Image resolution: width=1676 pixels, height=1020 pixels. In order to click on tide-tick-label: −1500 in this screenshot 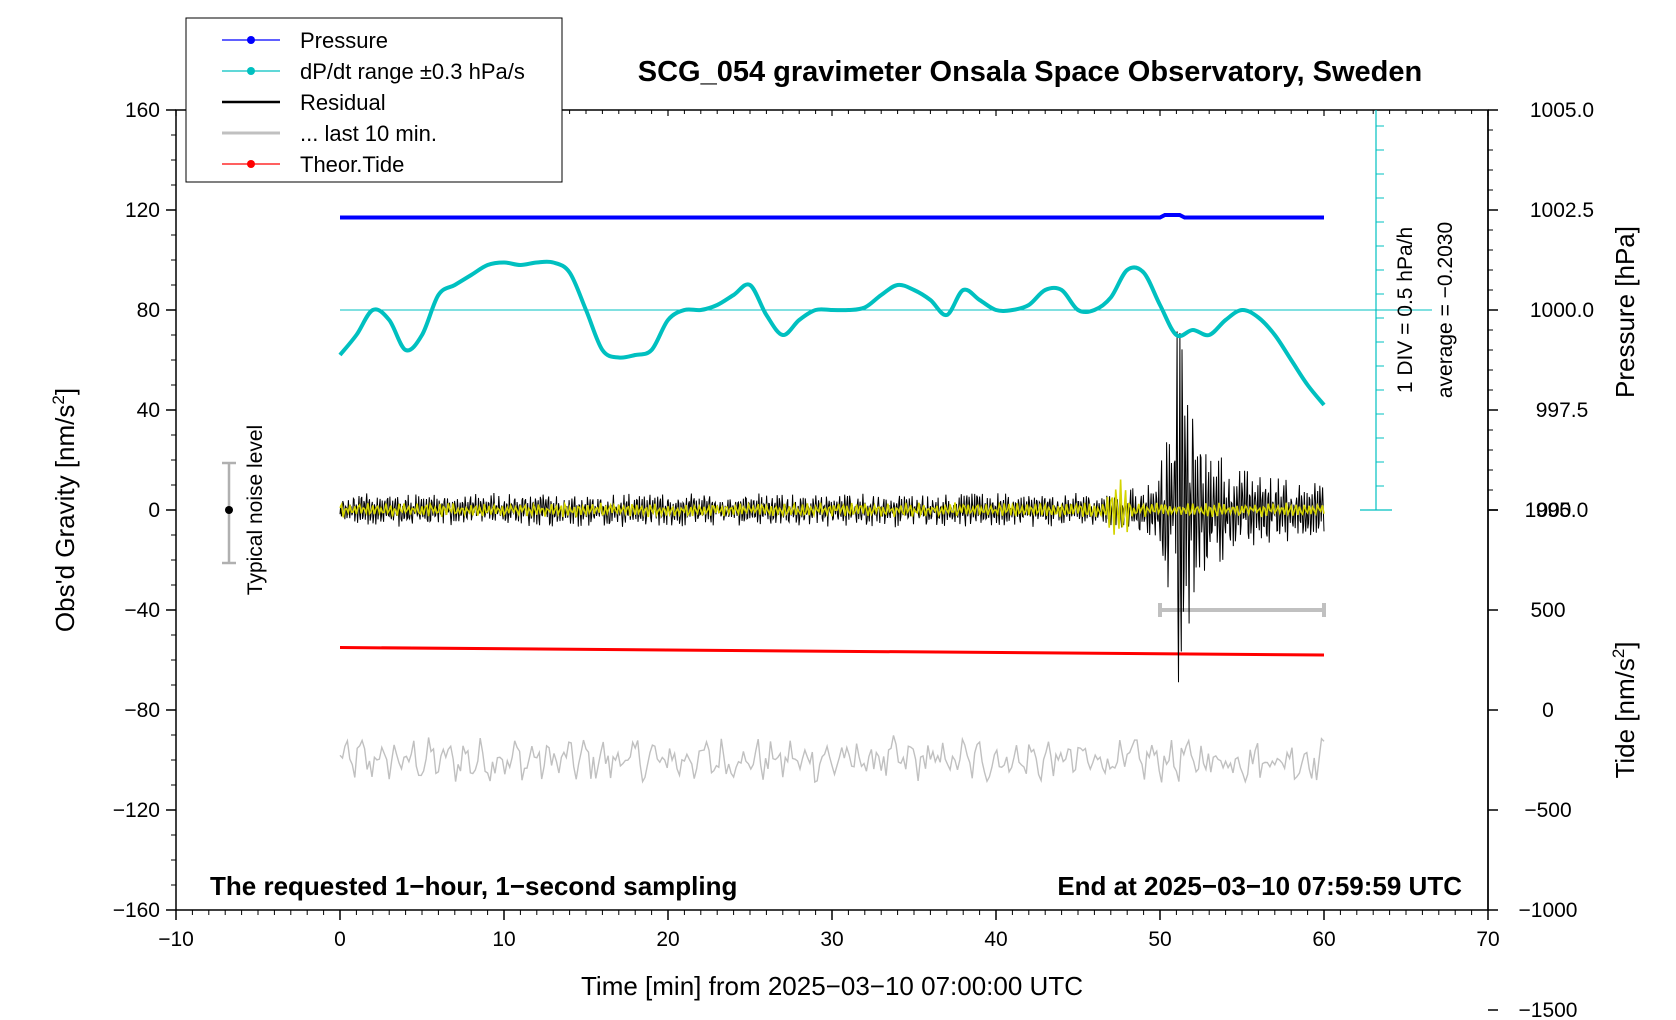, I will do `click(1548, 1009)`.